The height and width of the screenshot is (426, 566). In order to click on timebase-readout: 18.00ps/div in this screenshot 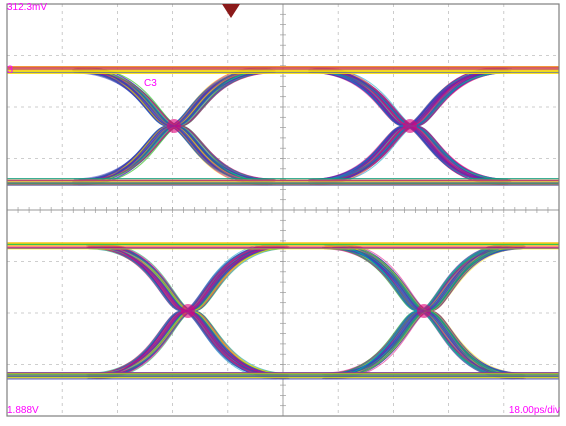, I will do `click(534, 410)`.